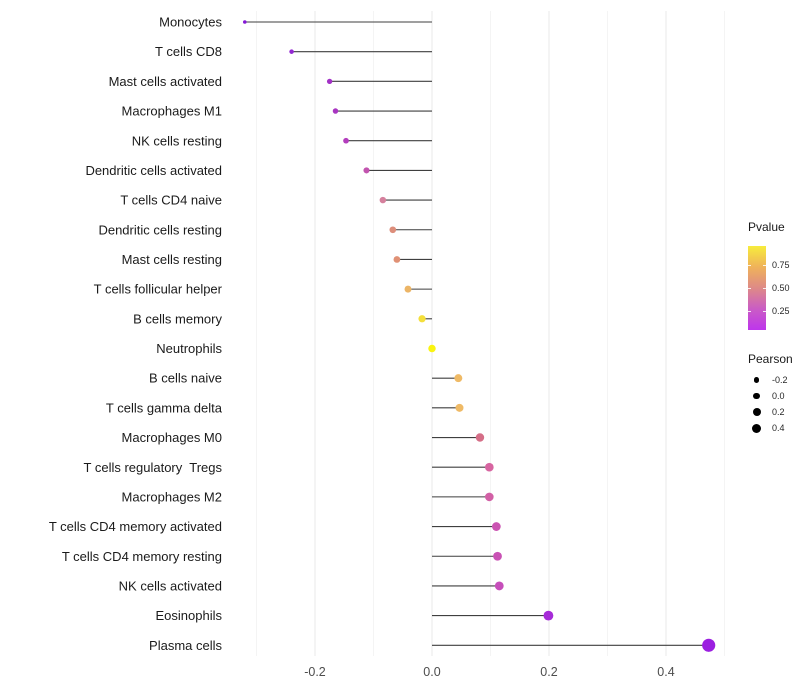 The width and height of the screenshot is (800, 700). What do you see at coordinates (153, 170) in the screenshot?
I see `category-label: Dendritic cells activated` at bounding box center [153, 170].